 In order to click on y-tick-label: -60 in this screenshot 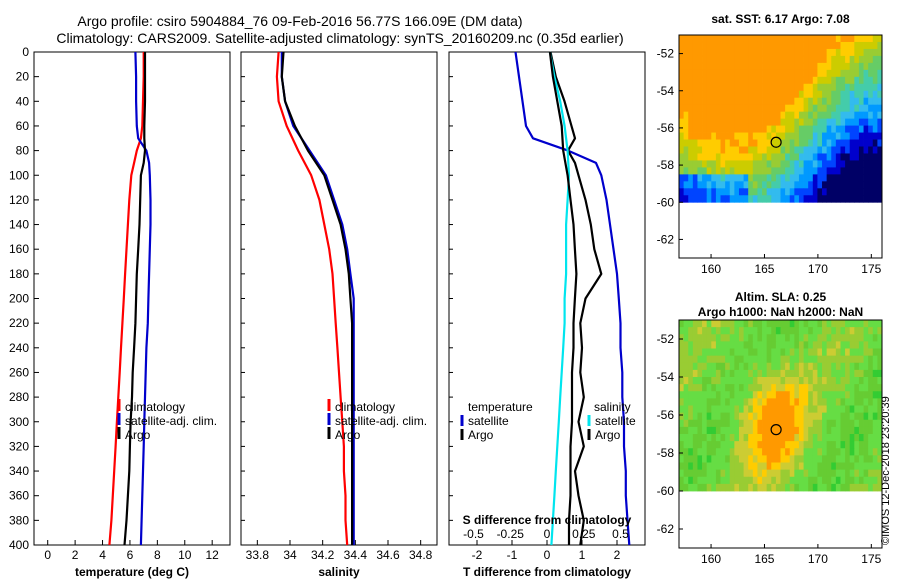, I will do `click(666, 491)`.